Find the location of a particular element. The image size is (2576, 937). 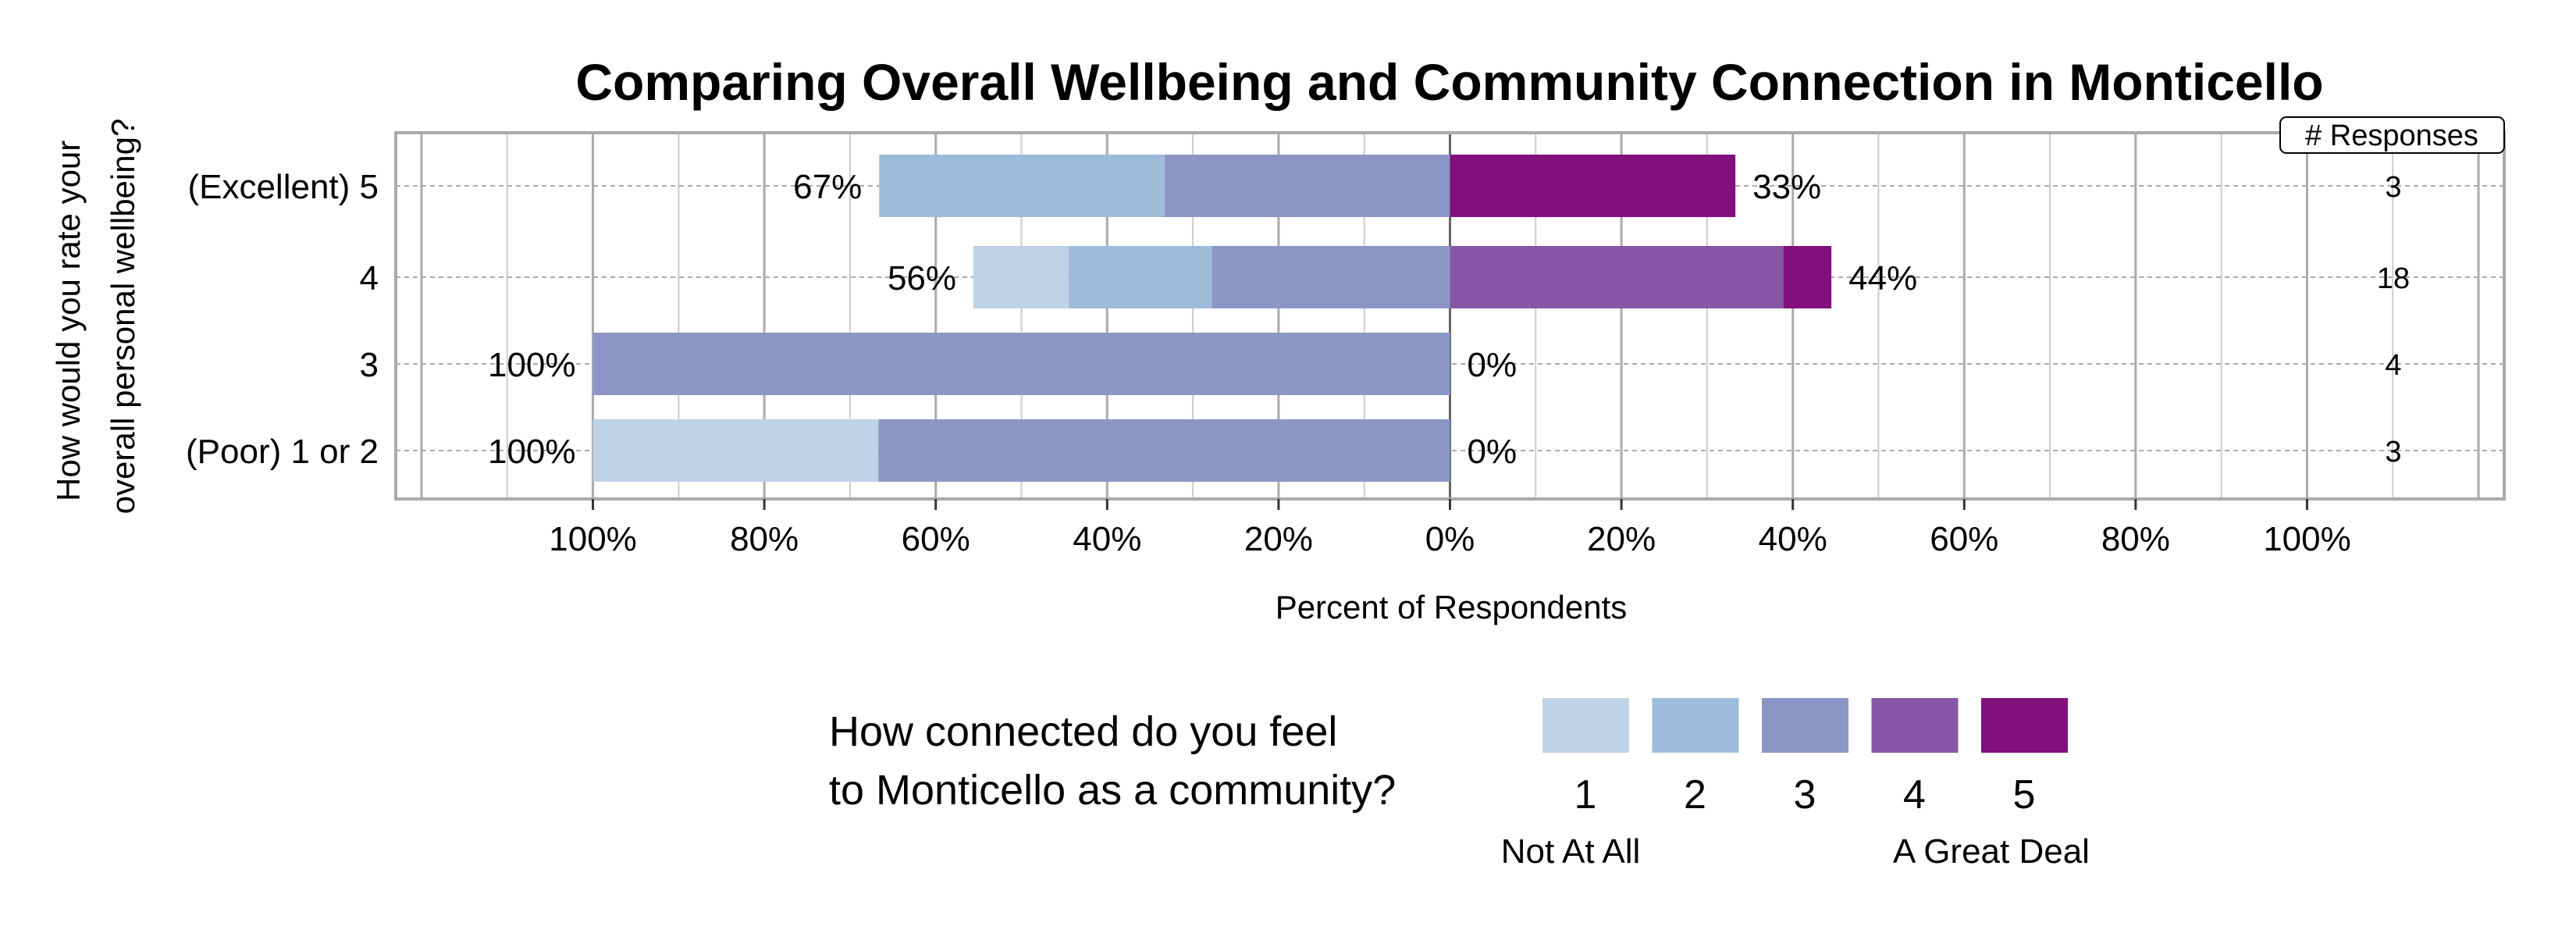

legend-label: 4 is located at coordinates (1915, 795).